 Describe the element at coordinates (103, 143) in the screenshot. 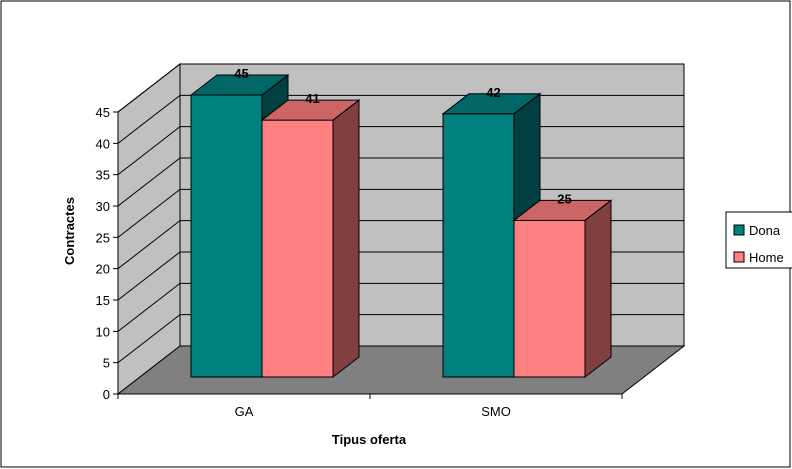

I see `y-tick-label: 40` at that location.